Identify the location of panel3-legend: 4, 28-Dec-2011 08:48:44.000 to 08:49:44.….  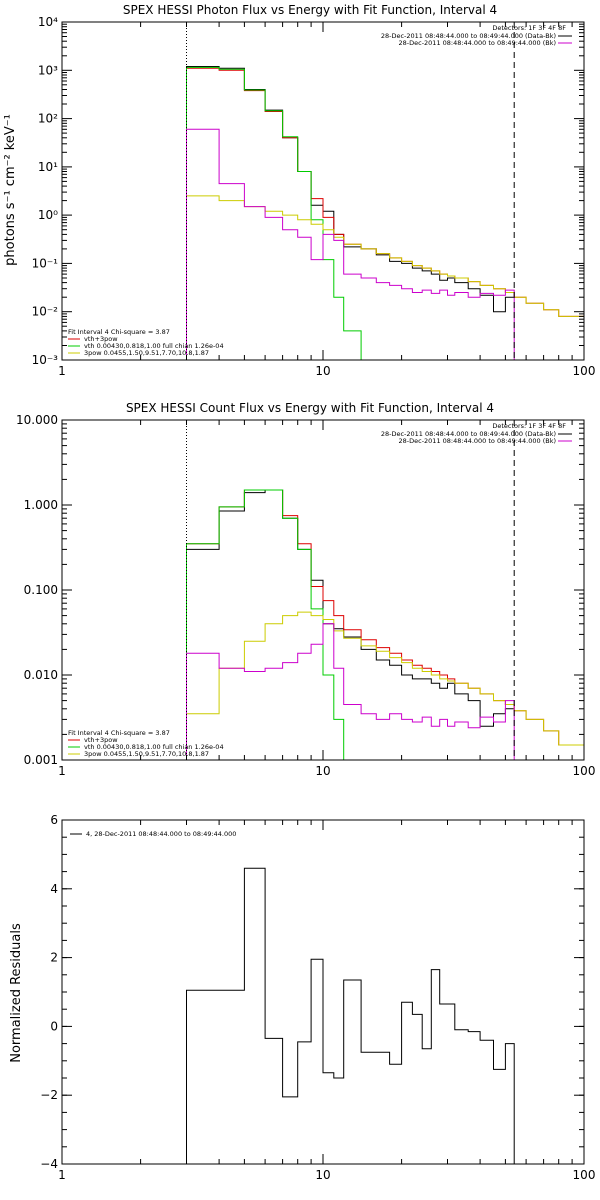
(153, 834).